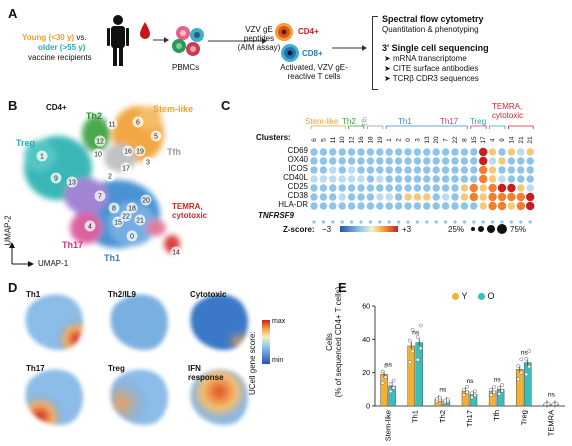 The width and height of the screenshot is (572, 446). I want to click on cluster-number: 16, so click(361, 140).